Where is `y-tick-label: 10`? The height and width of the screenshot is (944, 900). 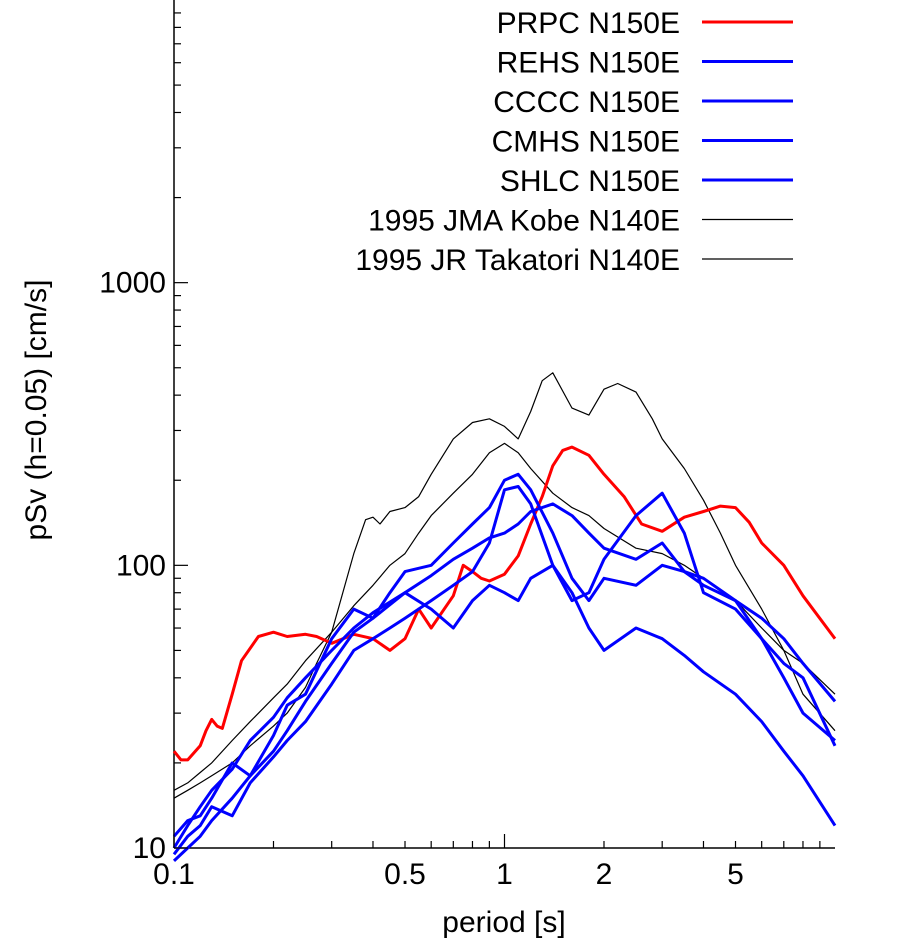
y-tick-label: 10 is located at coordinates (149, 848).